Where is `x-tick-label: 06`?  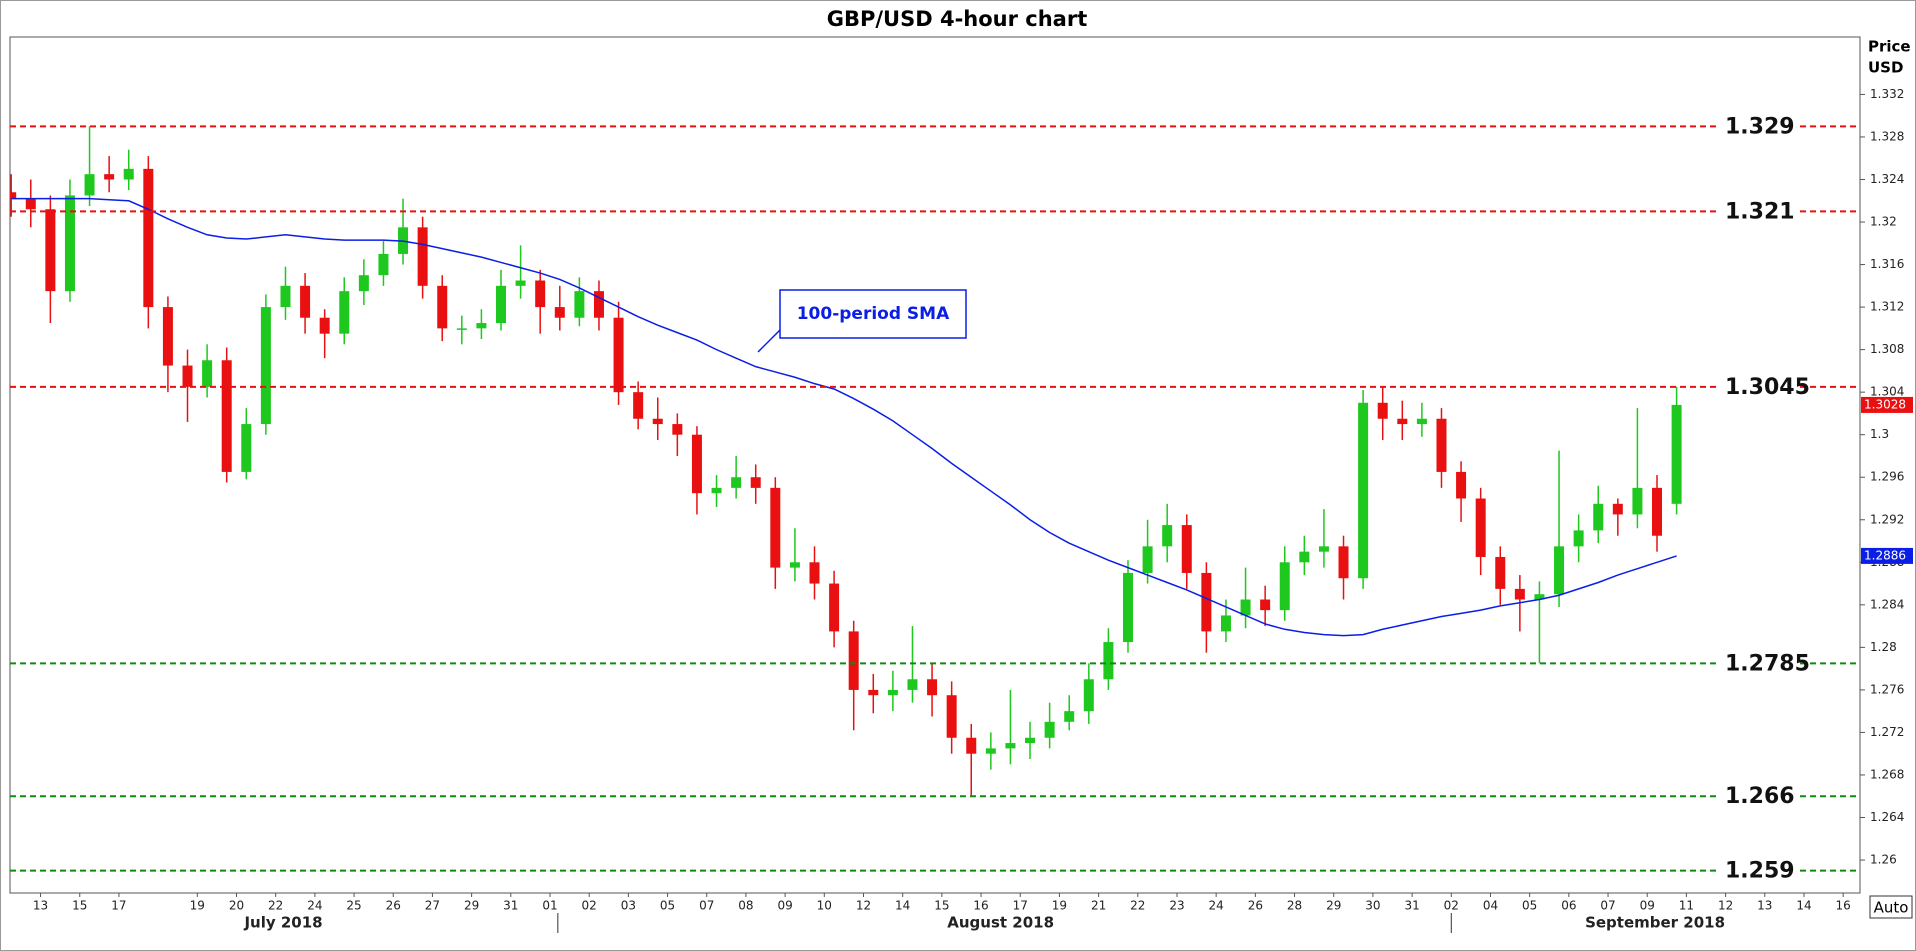 x-tick-label: 06 is located at coordinates (1568, 906).